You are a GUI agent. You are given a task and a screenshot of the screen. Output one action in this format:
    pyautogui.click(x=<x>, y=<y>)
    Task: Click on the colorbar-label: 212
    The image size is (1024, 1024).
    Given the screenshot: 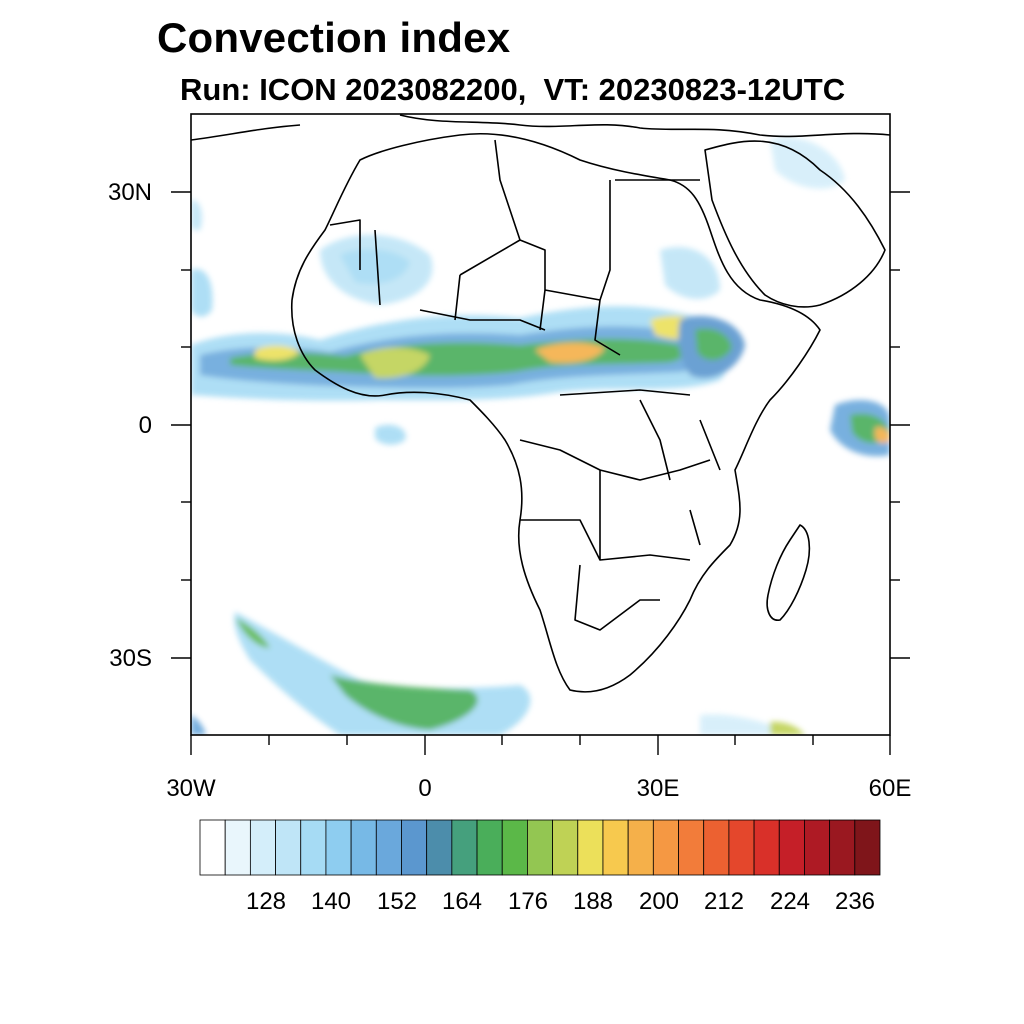 What is the action you would take?
    pyautogui.click(x=724, y=901)
    